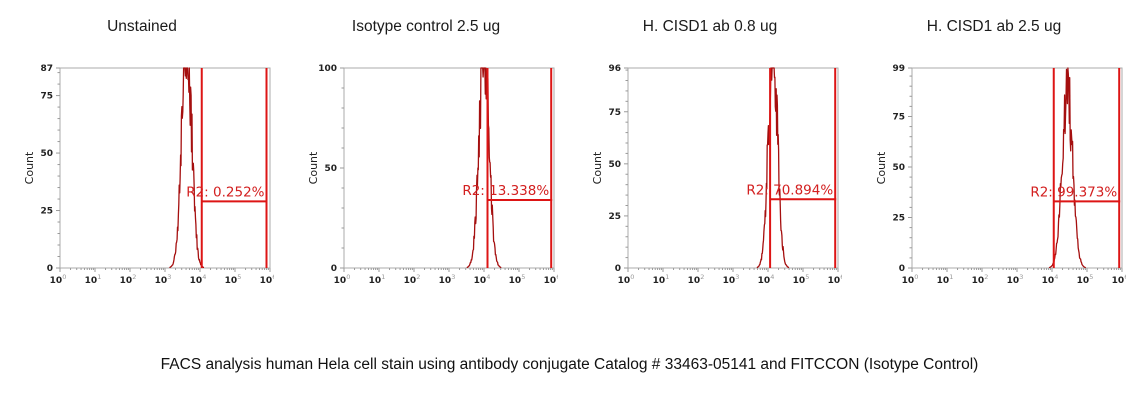 The height and width of the screenshot is (405, 1139). I want to click on panel-title: H. CISD1 ab 0.8 ug, so click(710, 26).